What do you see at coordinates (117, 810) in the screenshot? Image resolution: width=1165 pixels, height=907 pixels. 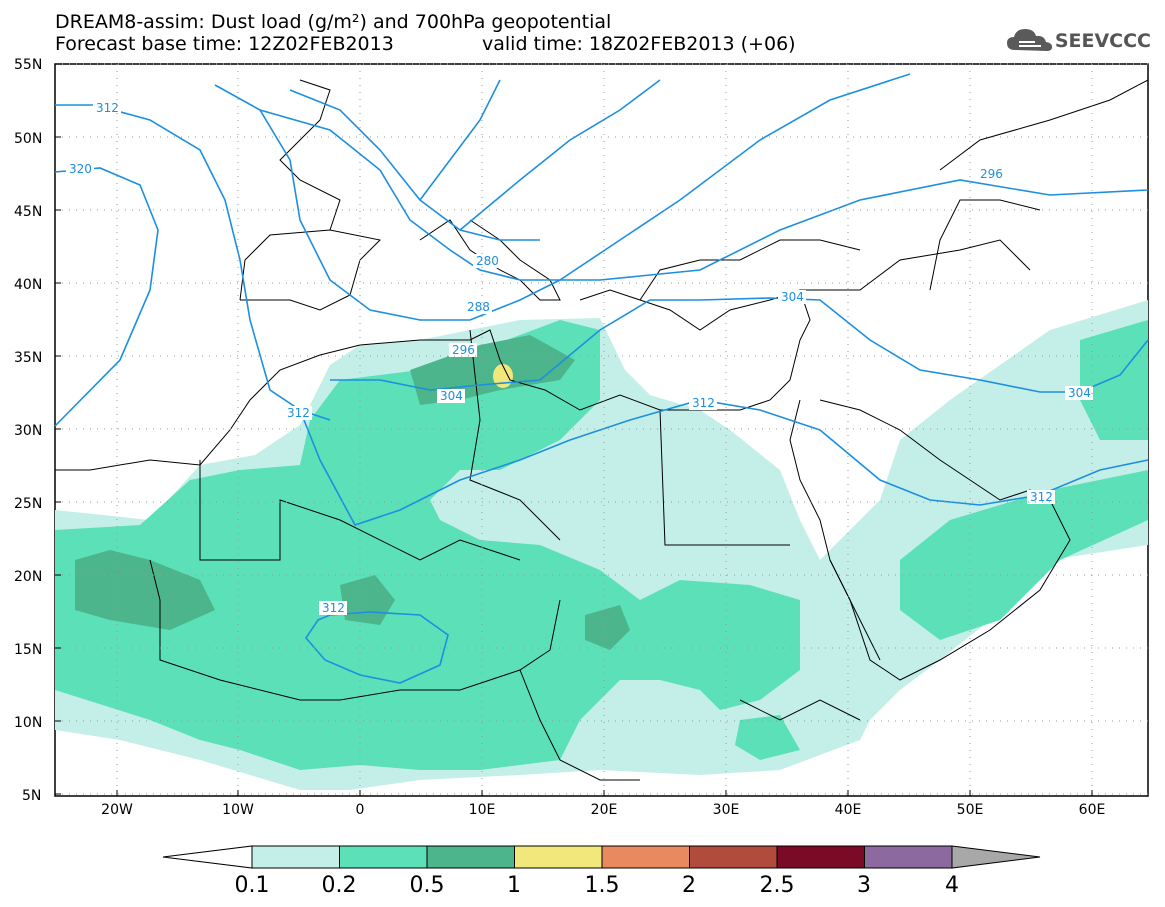 I see `lon-label: 20W` at bounding box center [117, 810].